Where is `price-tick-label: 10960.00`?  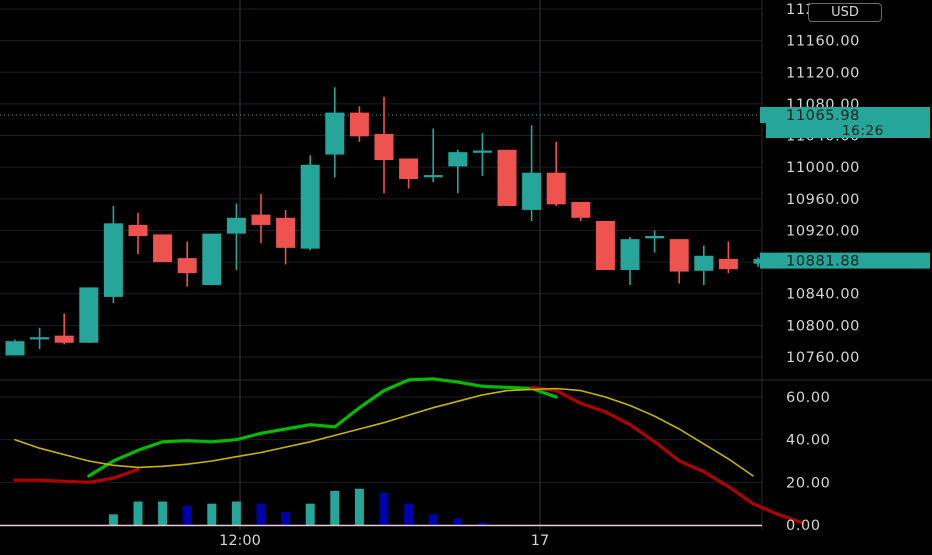 price-tick-label: 10960.00 is located at coordinates (823, 200).